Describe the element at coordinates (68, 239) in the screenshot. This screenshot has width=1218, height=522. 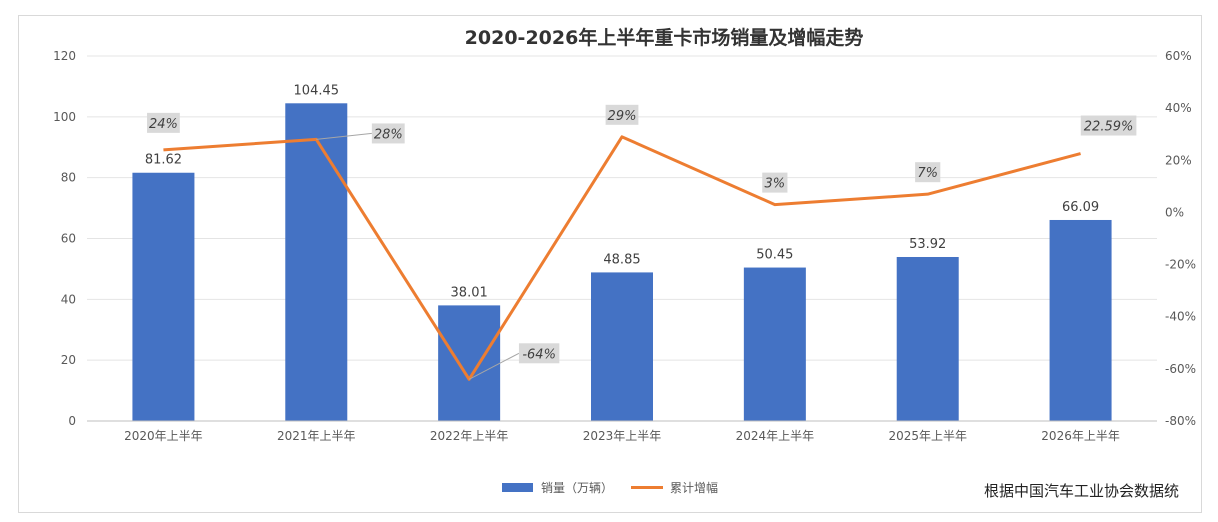
I see `y-left-tick-label: 60` at that location.